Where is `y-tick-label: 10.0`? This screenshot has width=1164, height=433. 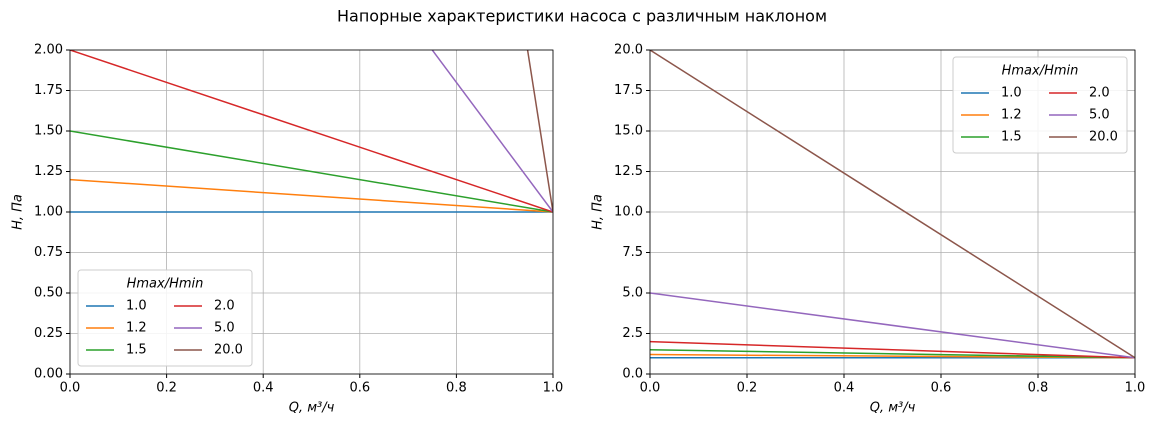
y-tick-label: 10.0 is located at coordinates (628, 212).